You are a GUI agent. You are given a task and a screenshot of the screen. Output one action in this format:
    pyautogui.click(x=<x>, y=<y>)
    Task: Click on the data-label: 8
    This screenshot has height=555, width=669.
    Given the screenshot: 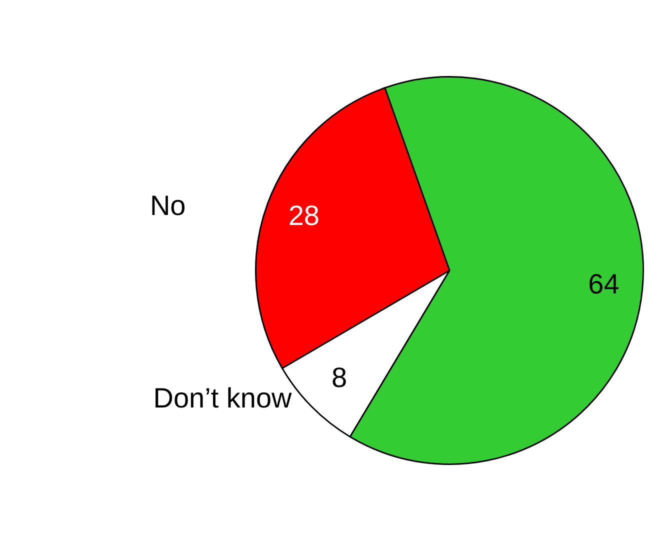 What is the action you would take?
    pyautogui.click(x=340, y=378)
    